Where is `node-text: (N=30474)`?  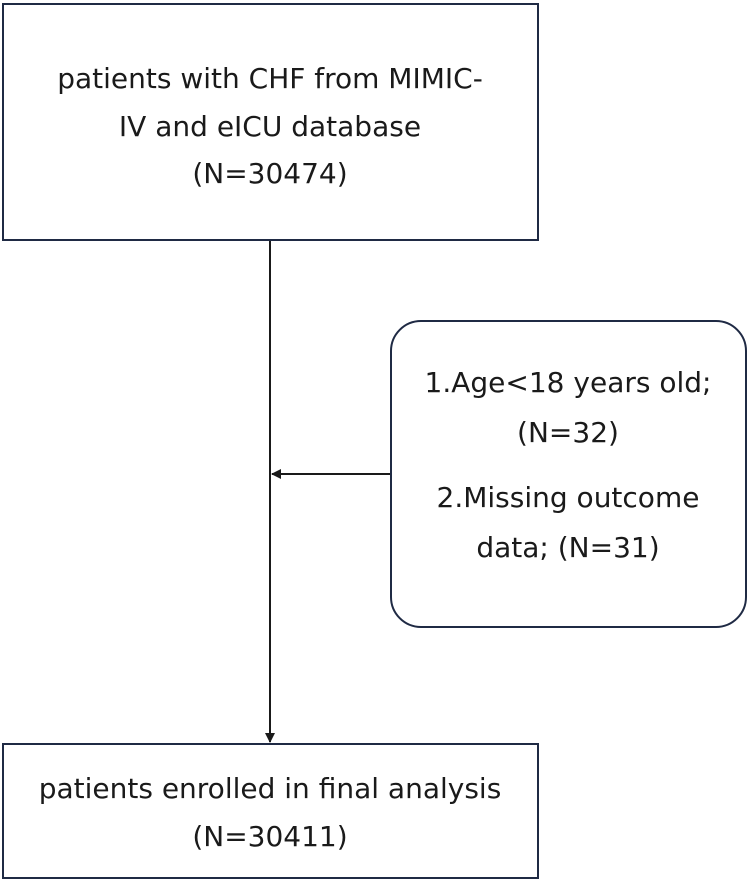
node-text: (N=30474) is located at coordinates (269, 173).